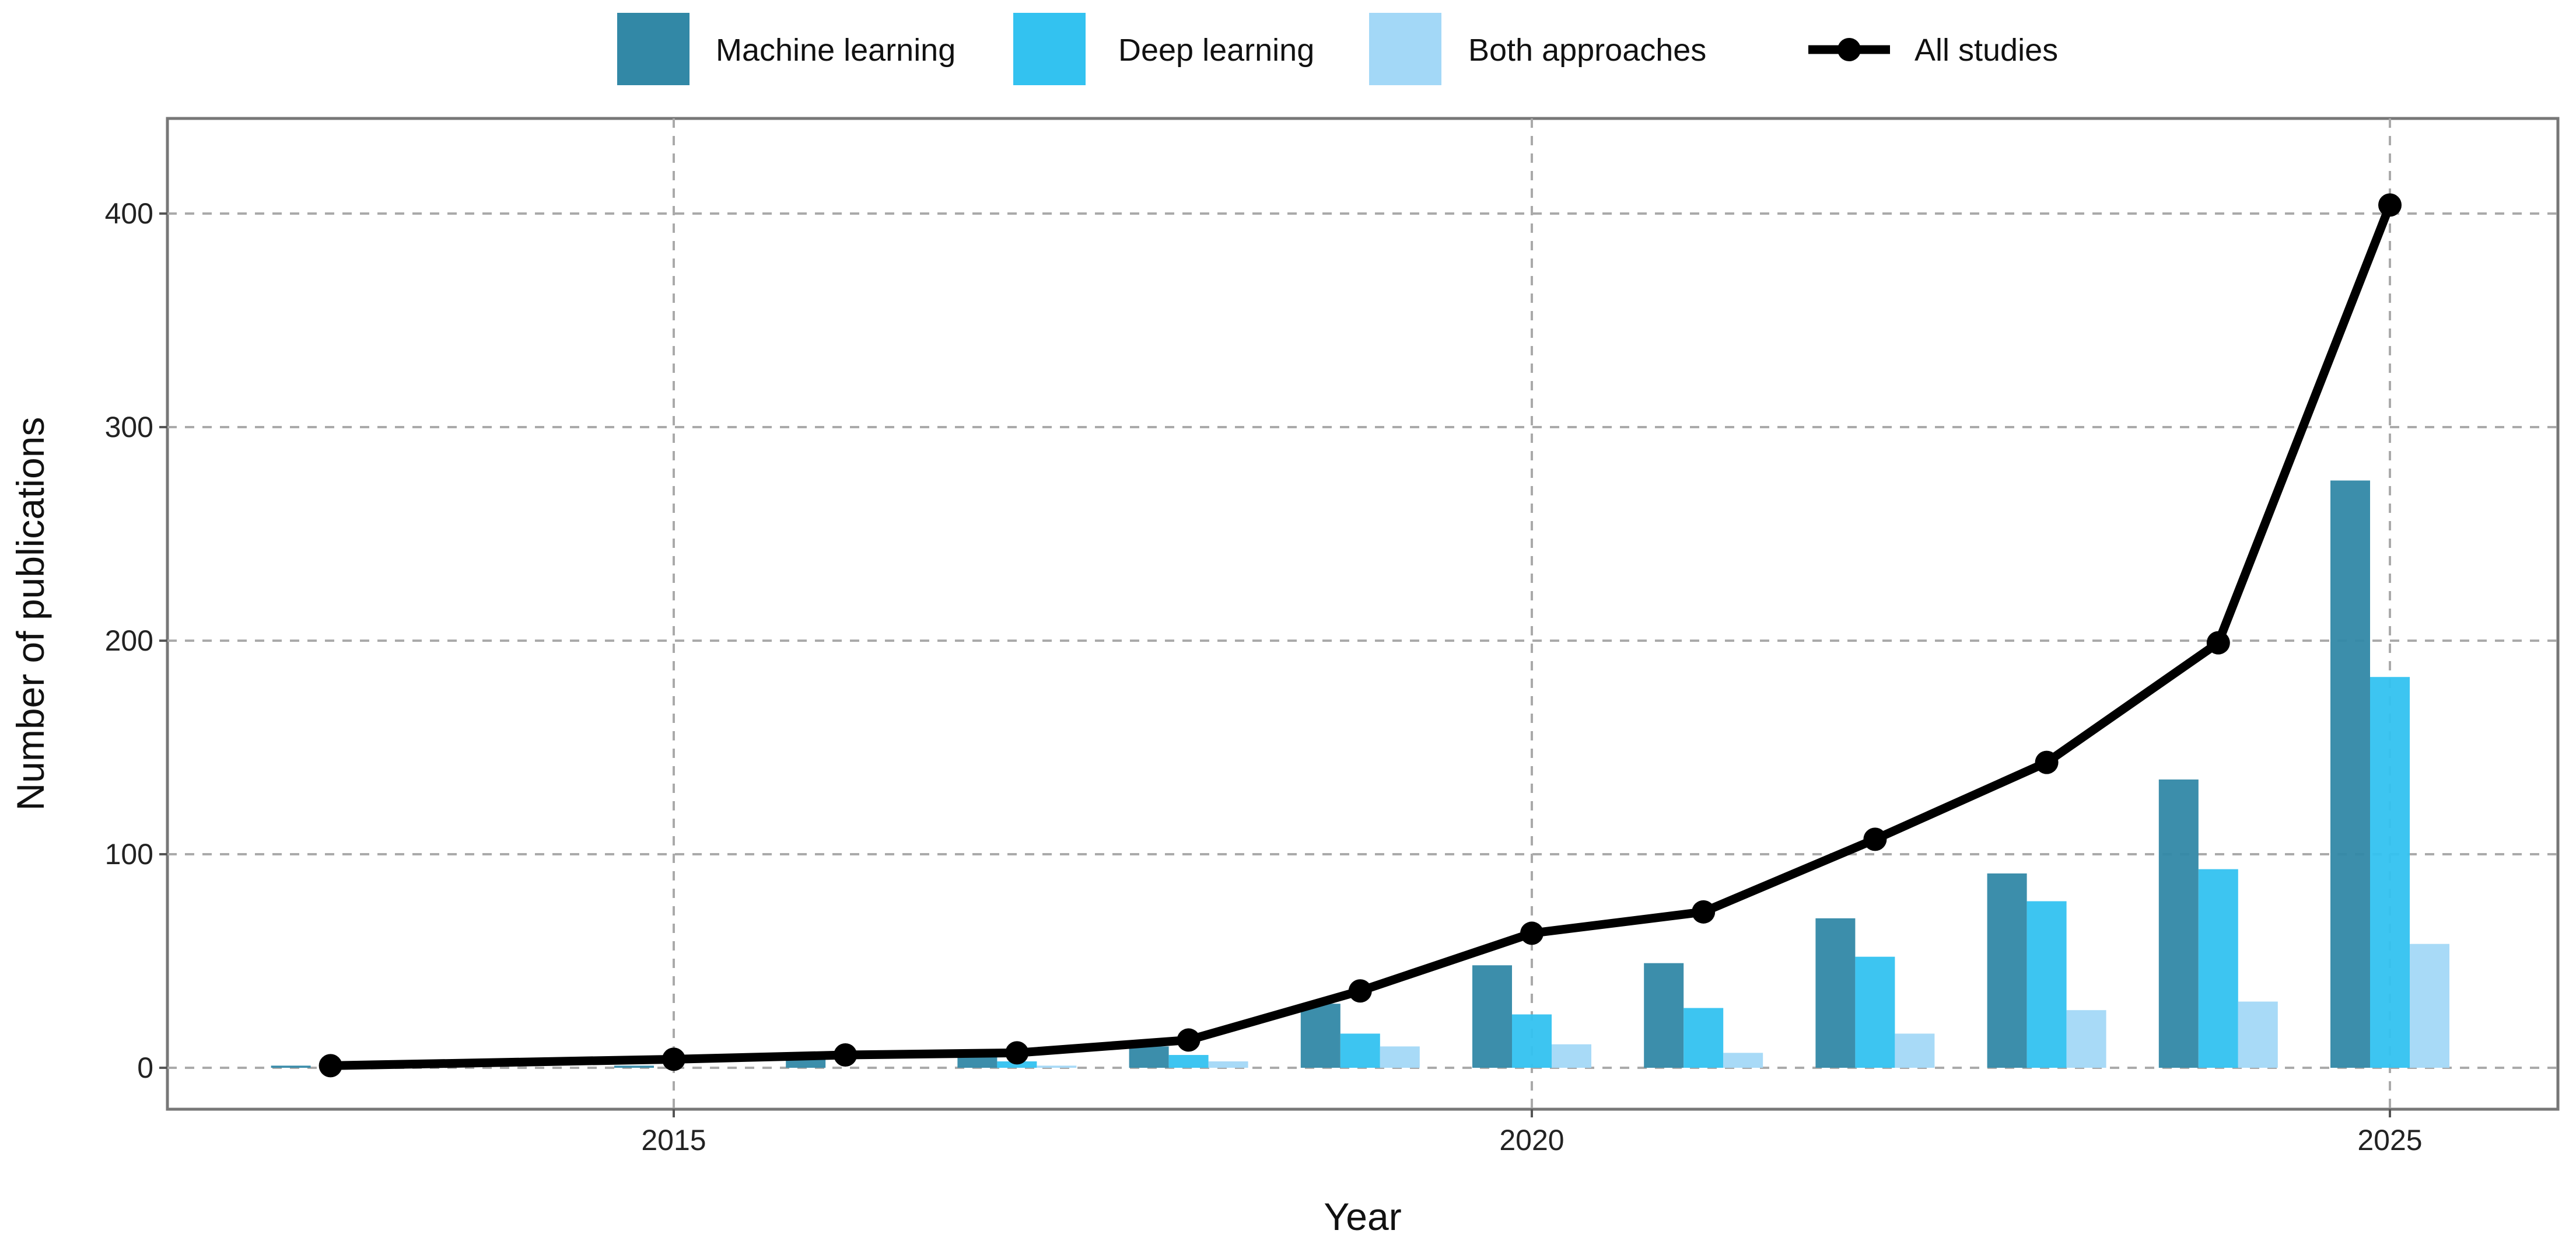 The width and height of the screenshot is (2576, 1237). What do you see at coordinates (129, 854) in the screenshot?
I see `y-tick-label: 100` at bounding box center [129, 854].